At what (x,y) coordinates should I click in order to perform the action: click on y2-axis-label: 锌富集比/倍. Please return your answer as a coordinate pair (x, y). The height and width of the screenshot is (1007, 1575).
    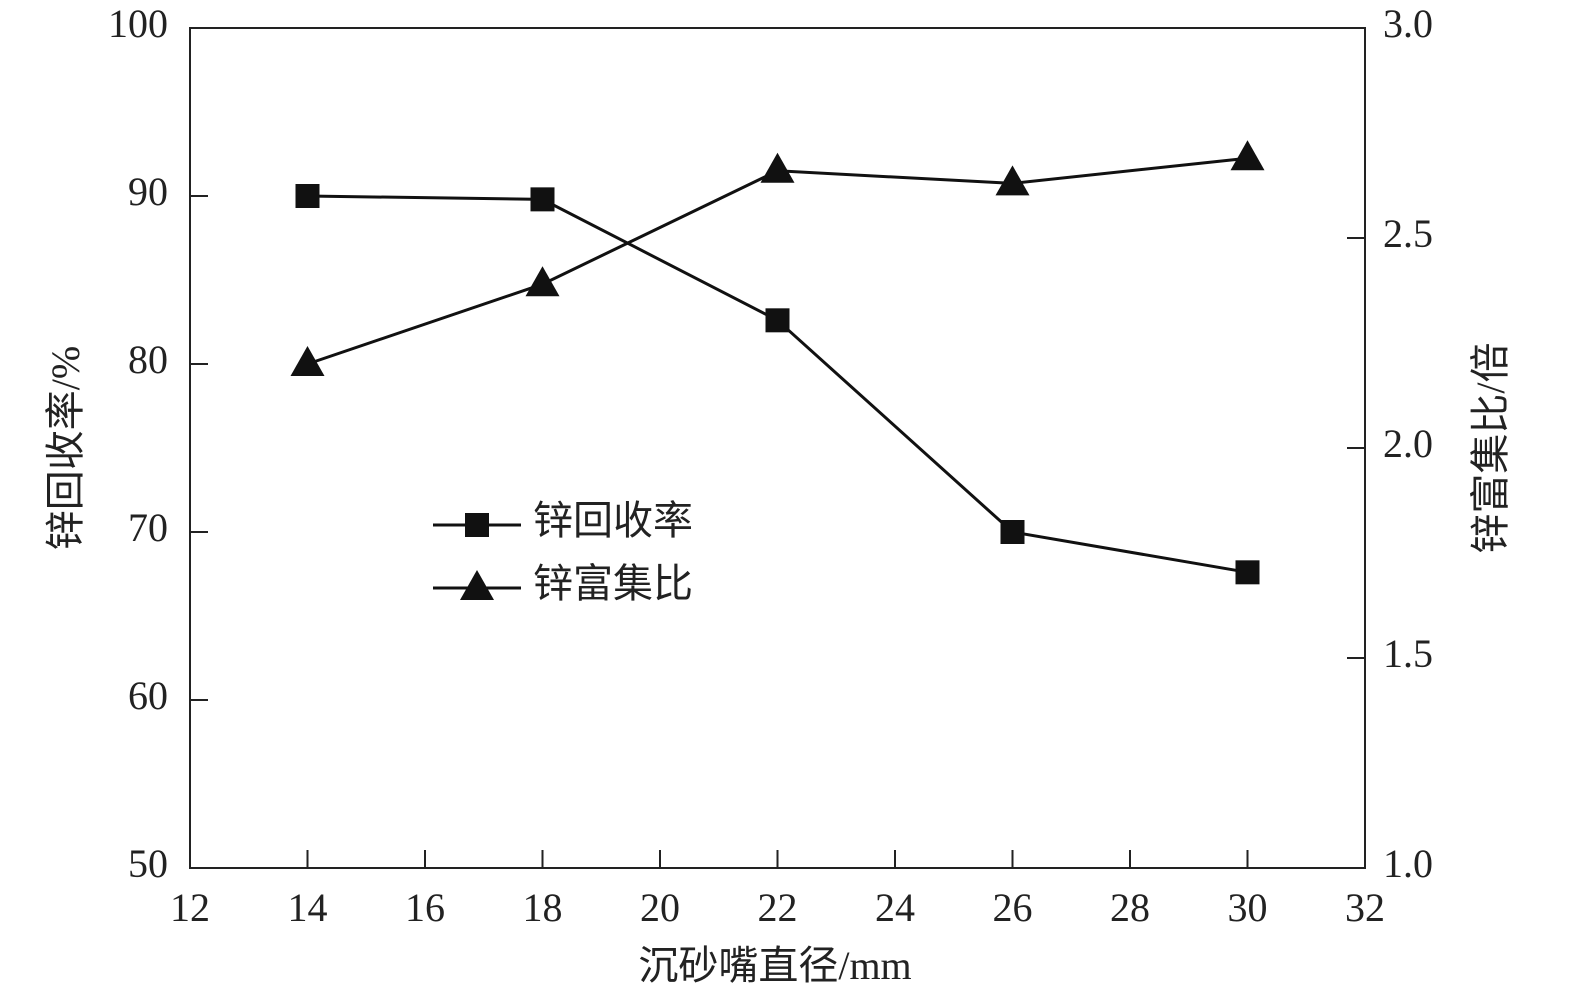
    Looking at the image, I should click on (1490, 447).